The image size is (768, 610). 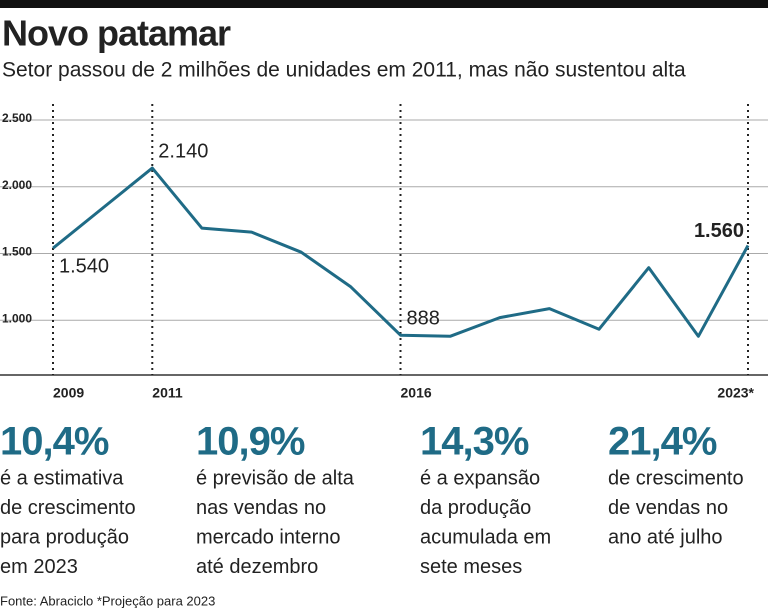 I want to click on stat-value: 21,4%, so click(x=662, y=442).